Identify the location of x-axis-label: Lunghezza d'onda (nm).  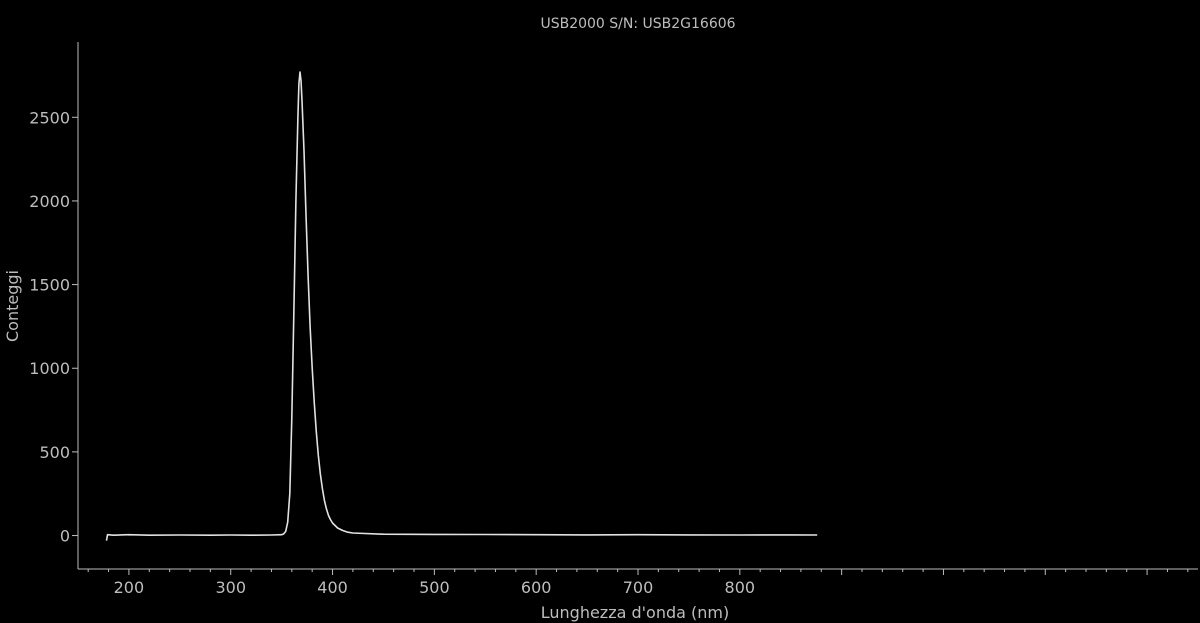
(635, 612).